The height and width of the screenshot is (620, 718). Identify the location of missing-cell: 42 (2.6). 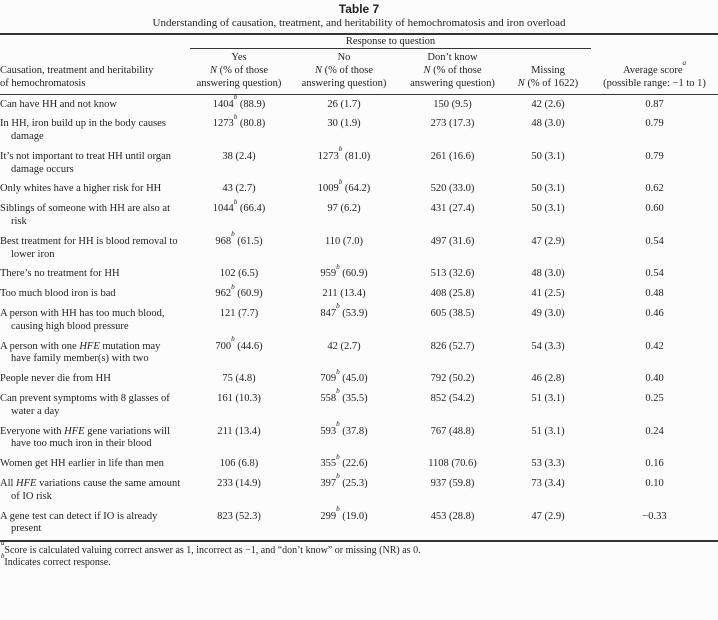
(548, 104).